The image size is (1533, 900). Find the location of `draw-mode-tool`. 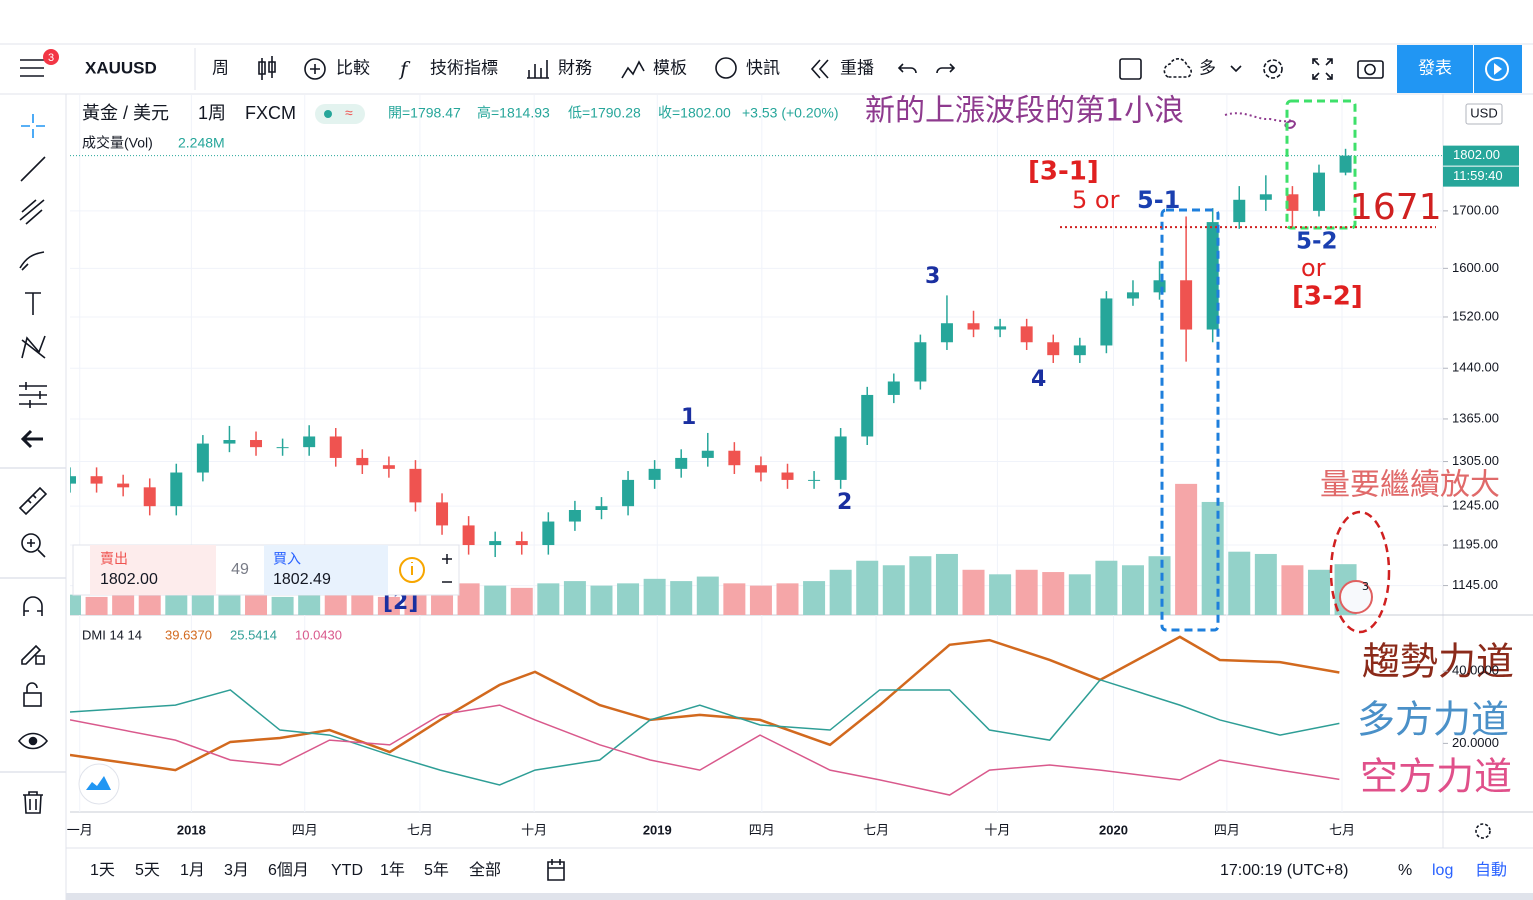

draw-mode-tool is located at coordinates (33, 654).